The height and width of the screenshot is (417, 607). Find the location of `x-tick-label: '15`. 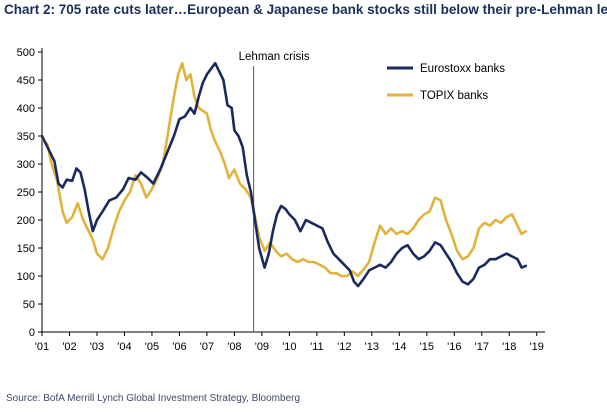

x-tick-label: '15 is located at coordinates (427, 347).